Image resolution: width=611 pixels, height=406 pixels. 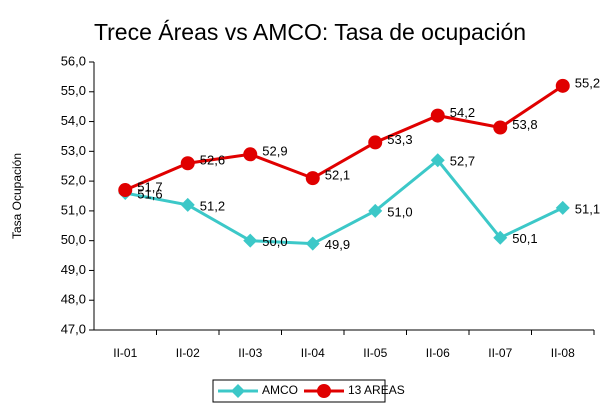 I want to click on y-tick-label: 47,0, so click(x=73, y=328).